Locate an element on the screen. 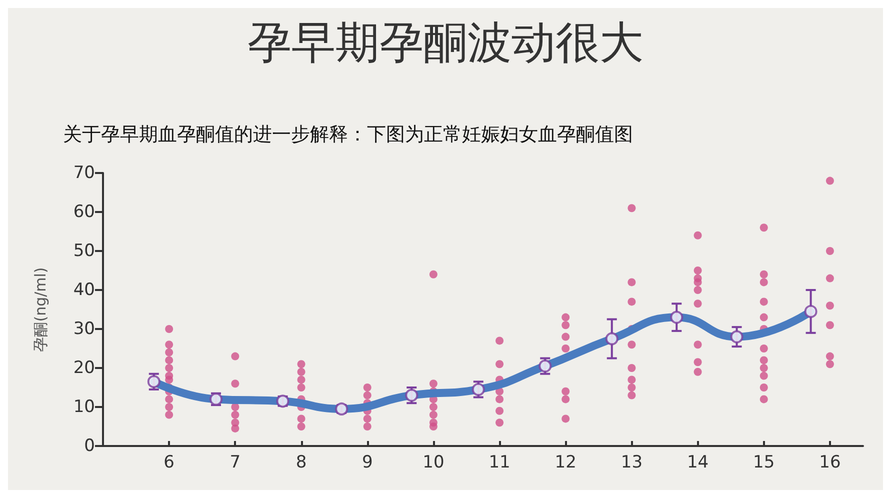 The height and width of the screenshot is (498, 891). y-tick-label: 50 is located at coordinates (84, 251).